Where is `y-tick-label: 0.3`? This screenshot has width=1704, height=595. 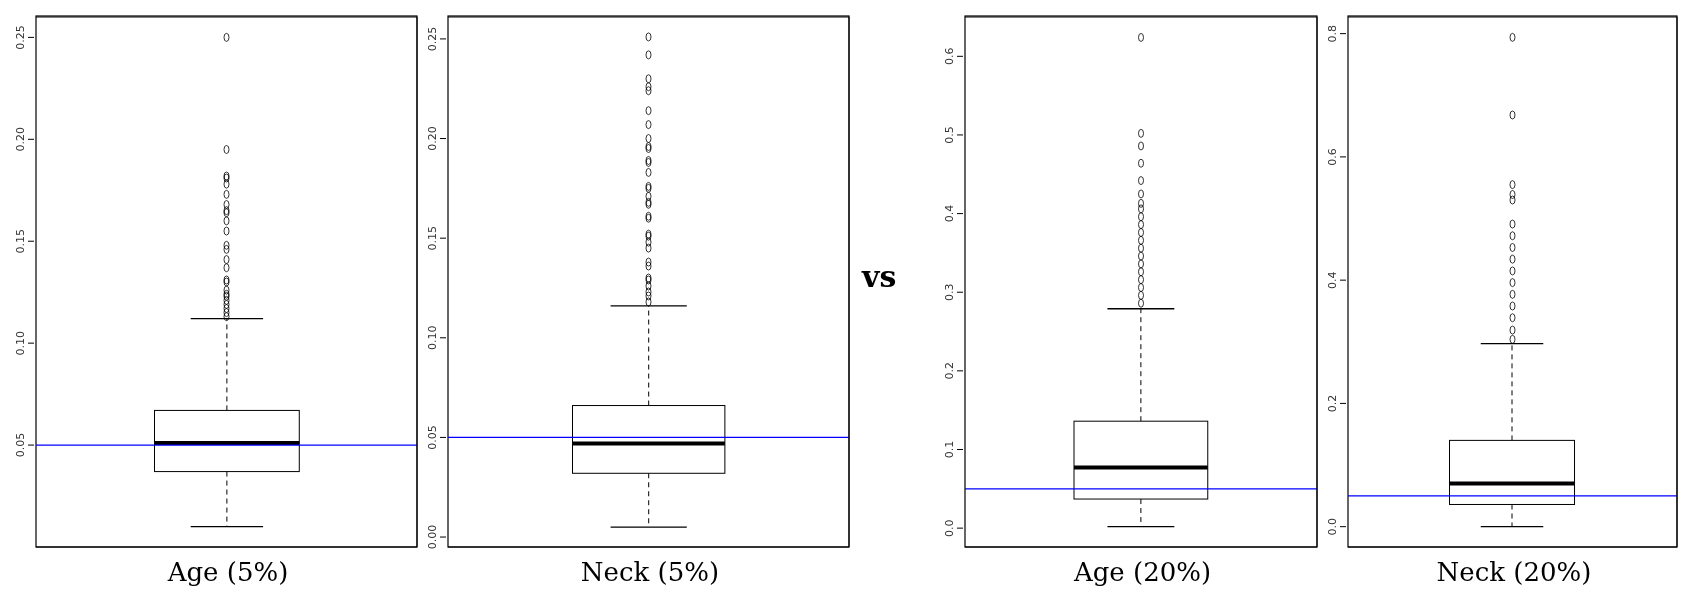
y-tick-label: 0.3 is located at coordinates (949, 292).